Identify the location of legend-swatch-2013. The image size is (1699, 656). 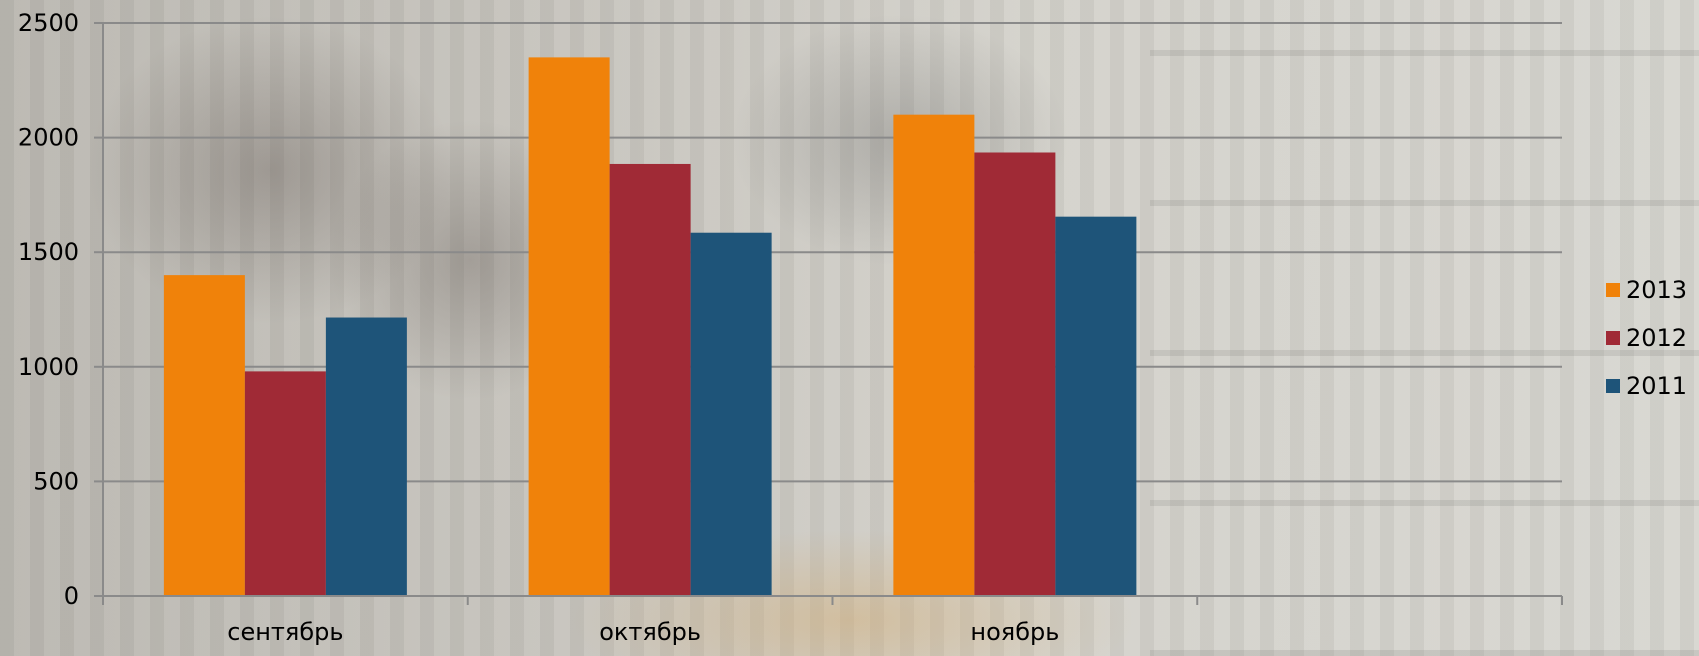
(1613, 290).